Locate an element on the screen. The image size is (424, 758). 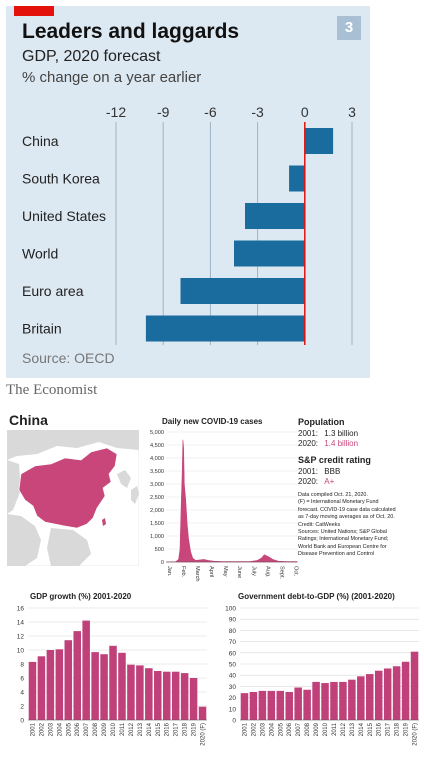
y-tick-label: 20 is located at coordinates (233, 698).